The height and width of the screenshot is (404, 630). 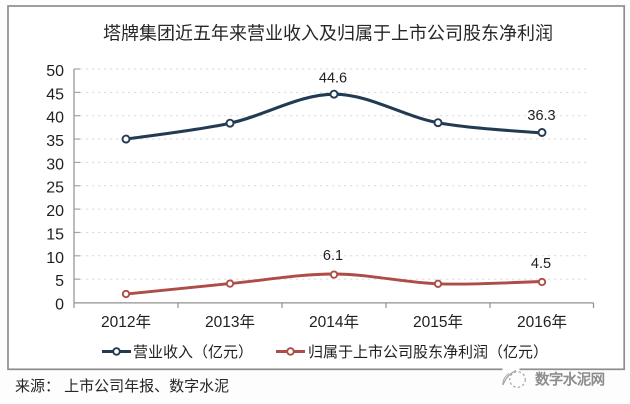 I want to click on svg-text: 数字水泥网, so click(x=570, y=380).